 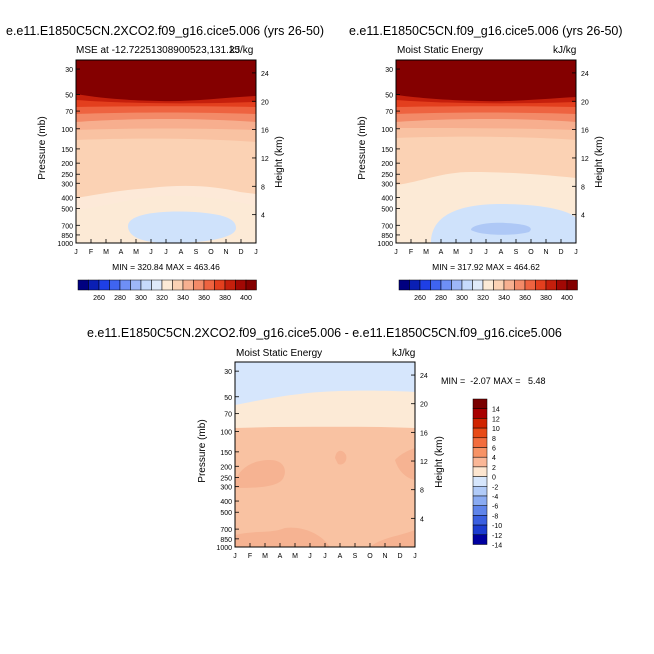 I want to click on contour-band-min, so click(x=182, y=227).